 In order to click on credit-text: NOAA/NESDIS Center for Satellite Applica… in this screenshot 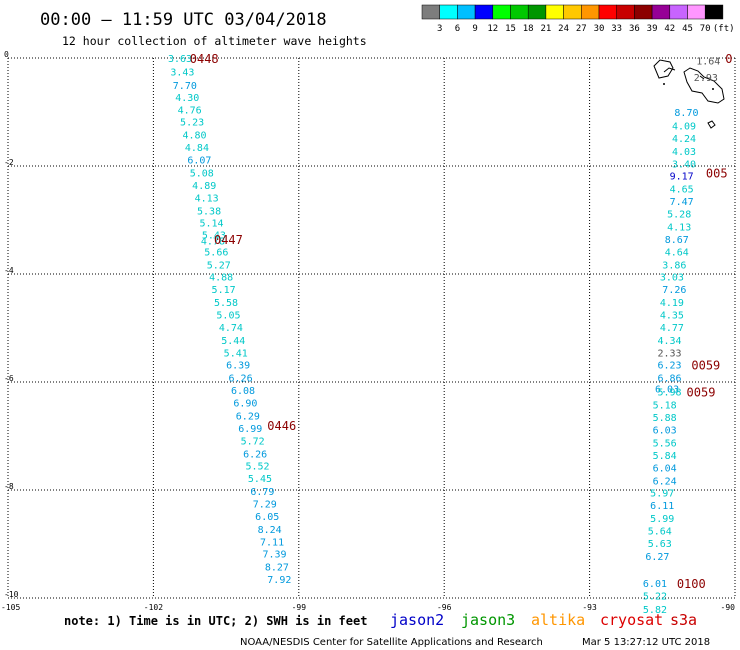, I will do `click(391, 642)`.